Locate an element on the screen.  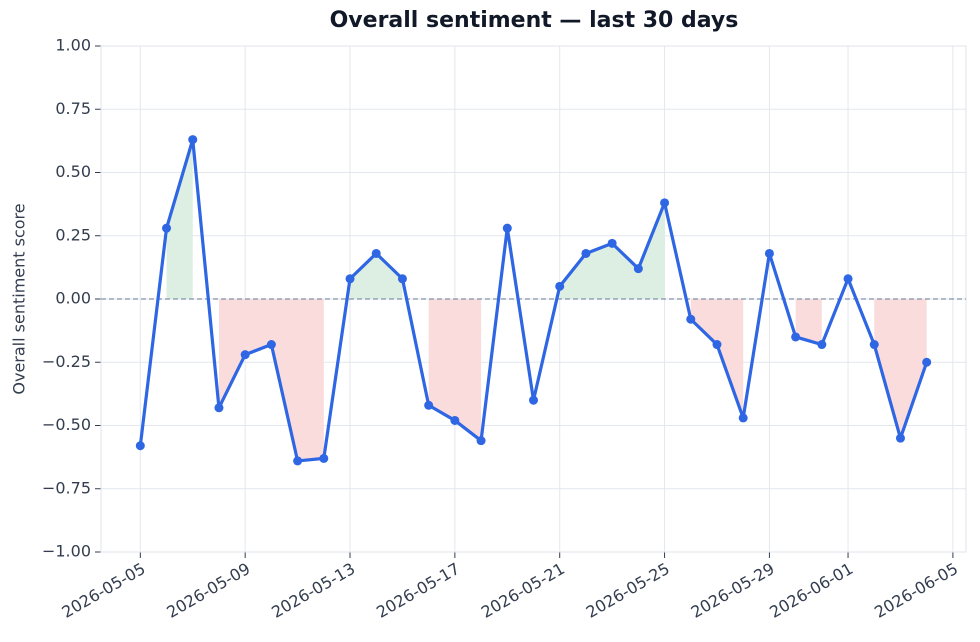
x-tick-label: 2026-05-21 is located at coordinates (523, 590).